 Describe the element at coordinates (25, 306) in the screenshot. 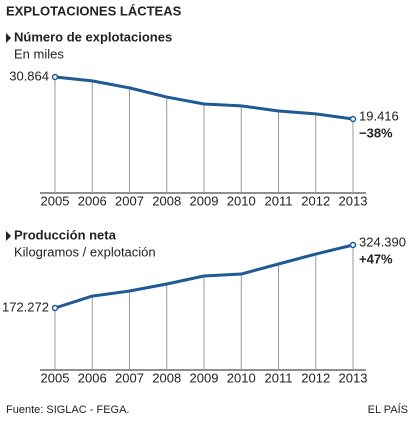

I see `value-label: 172.272` at that location.